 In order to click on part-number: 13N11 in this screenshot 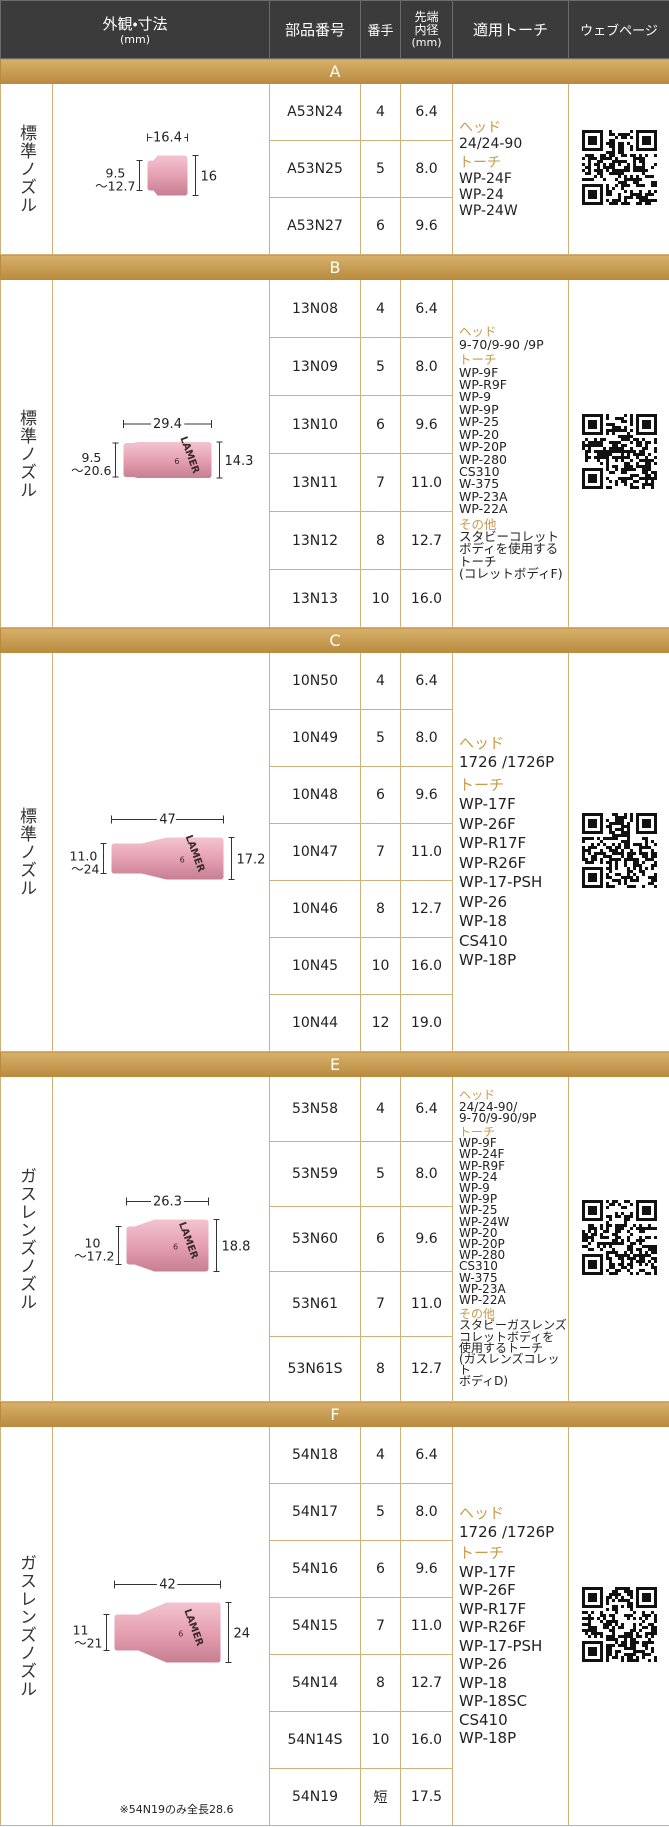, I will do `click(315, 482)`.